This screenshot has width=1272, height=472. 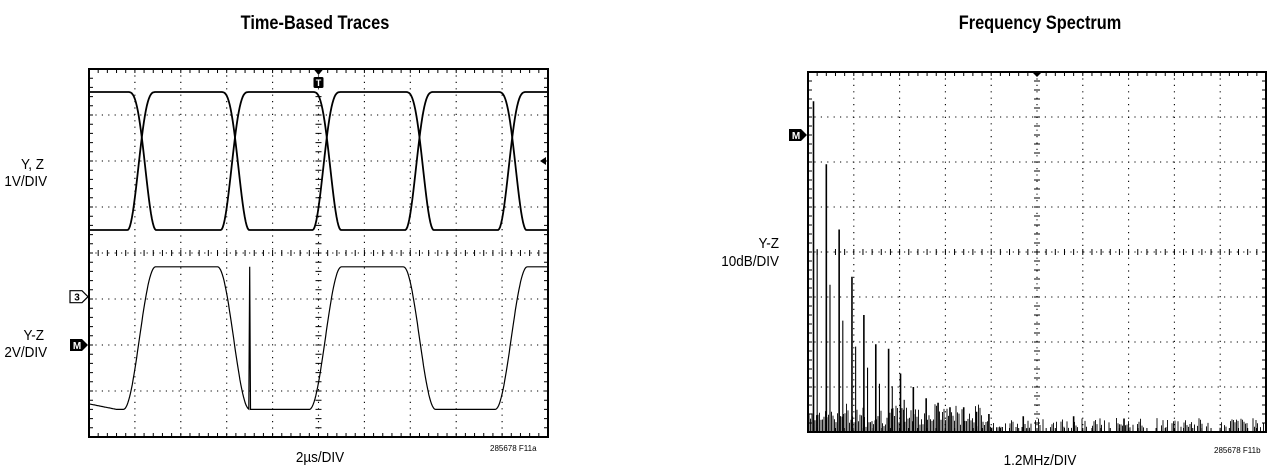 What do you see at coordinates (26, 181) in the screenshot?
I see `y-axis-label-top-left-2: 1V/DIV` at bounding box center [26, 181].